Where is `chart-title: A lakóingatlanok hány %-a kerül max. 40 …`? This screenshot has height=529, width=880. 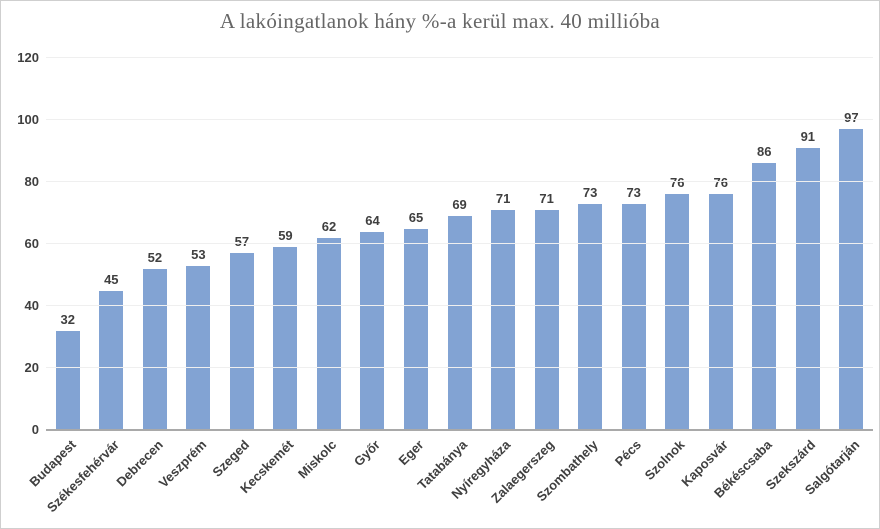 chart-title: A lakóingatlanok hány %-a kerül max. 40 … is located at coordinates (440, 21).